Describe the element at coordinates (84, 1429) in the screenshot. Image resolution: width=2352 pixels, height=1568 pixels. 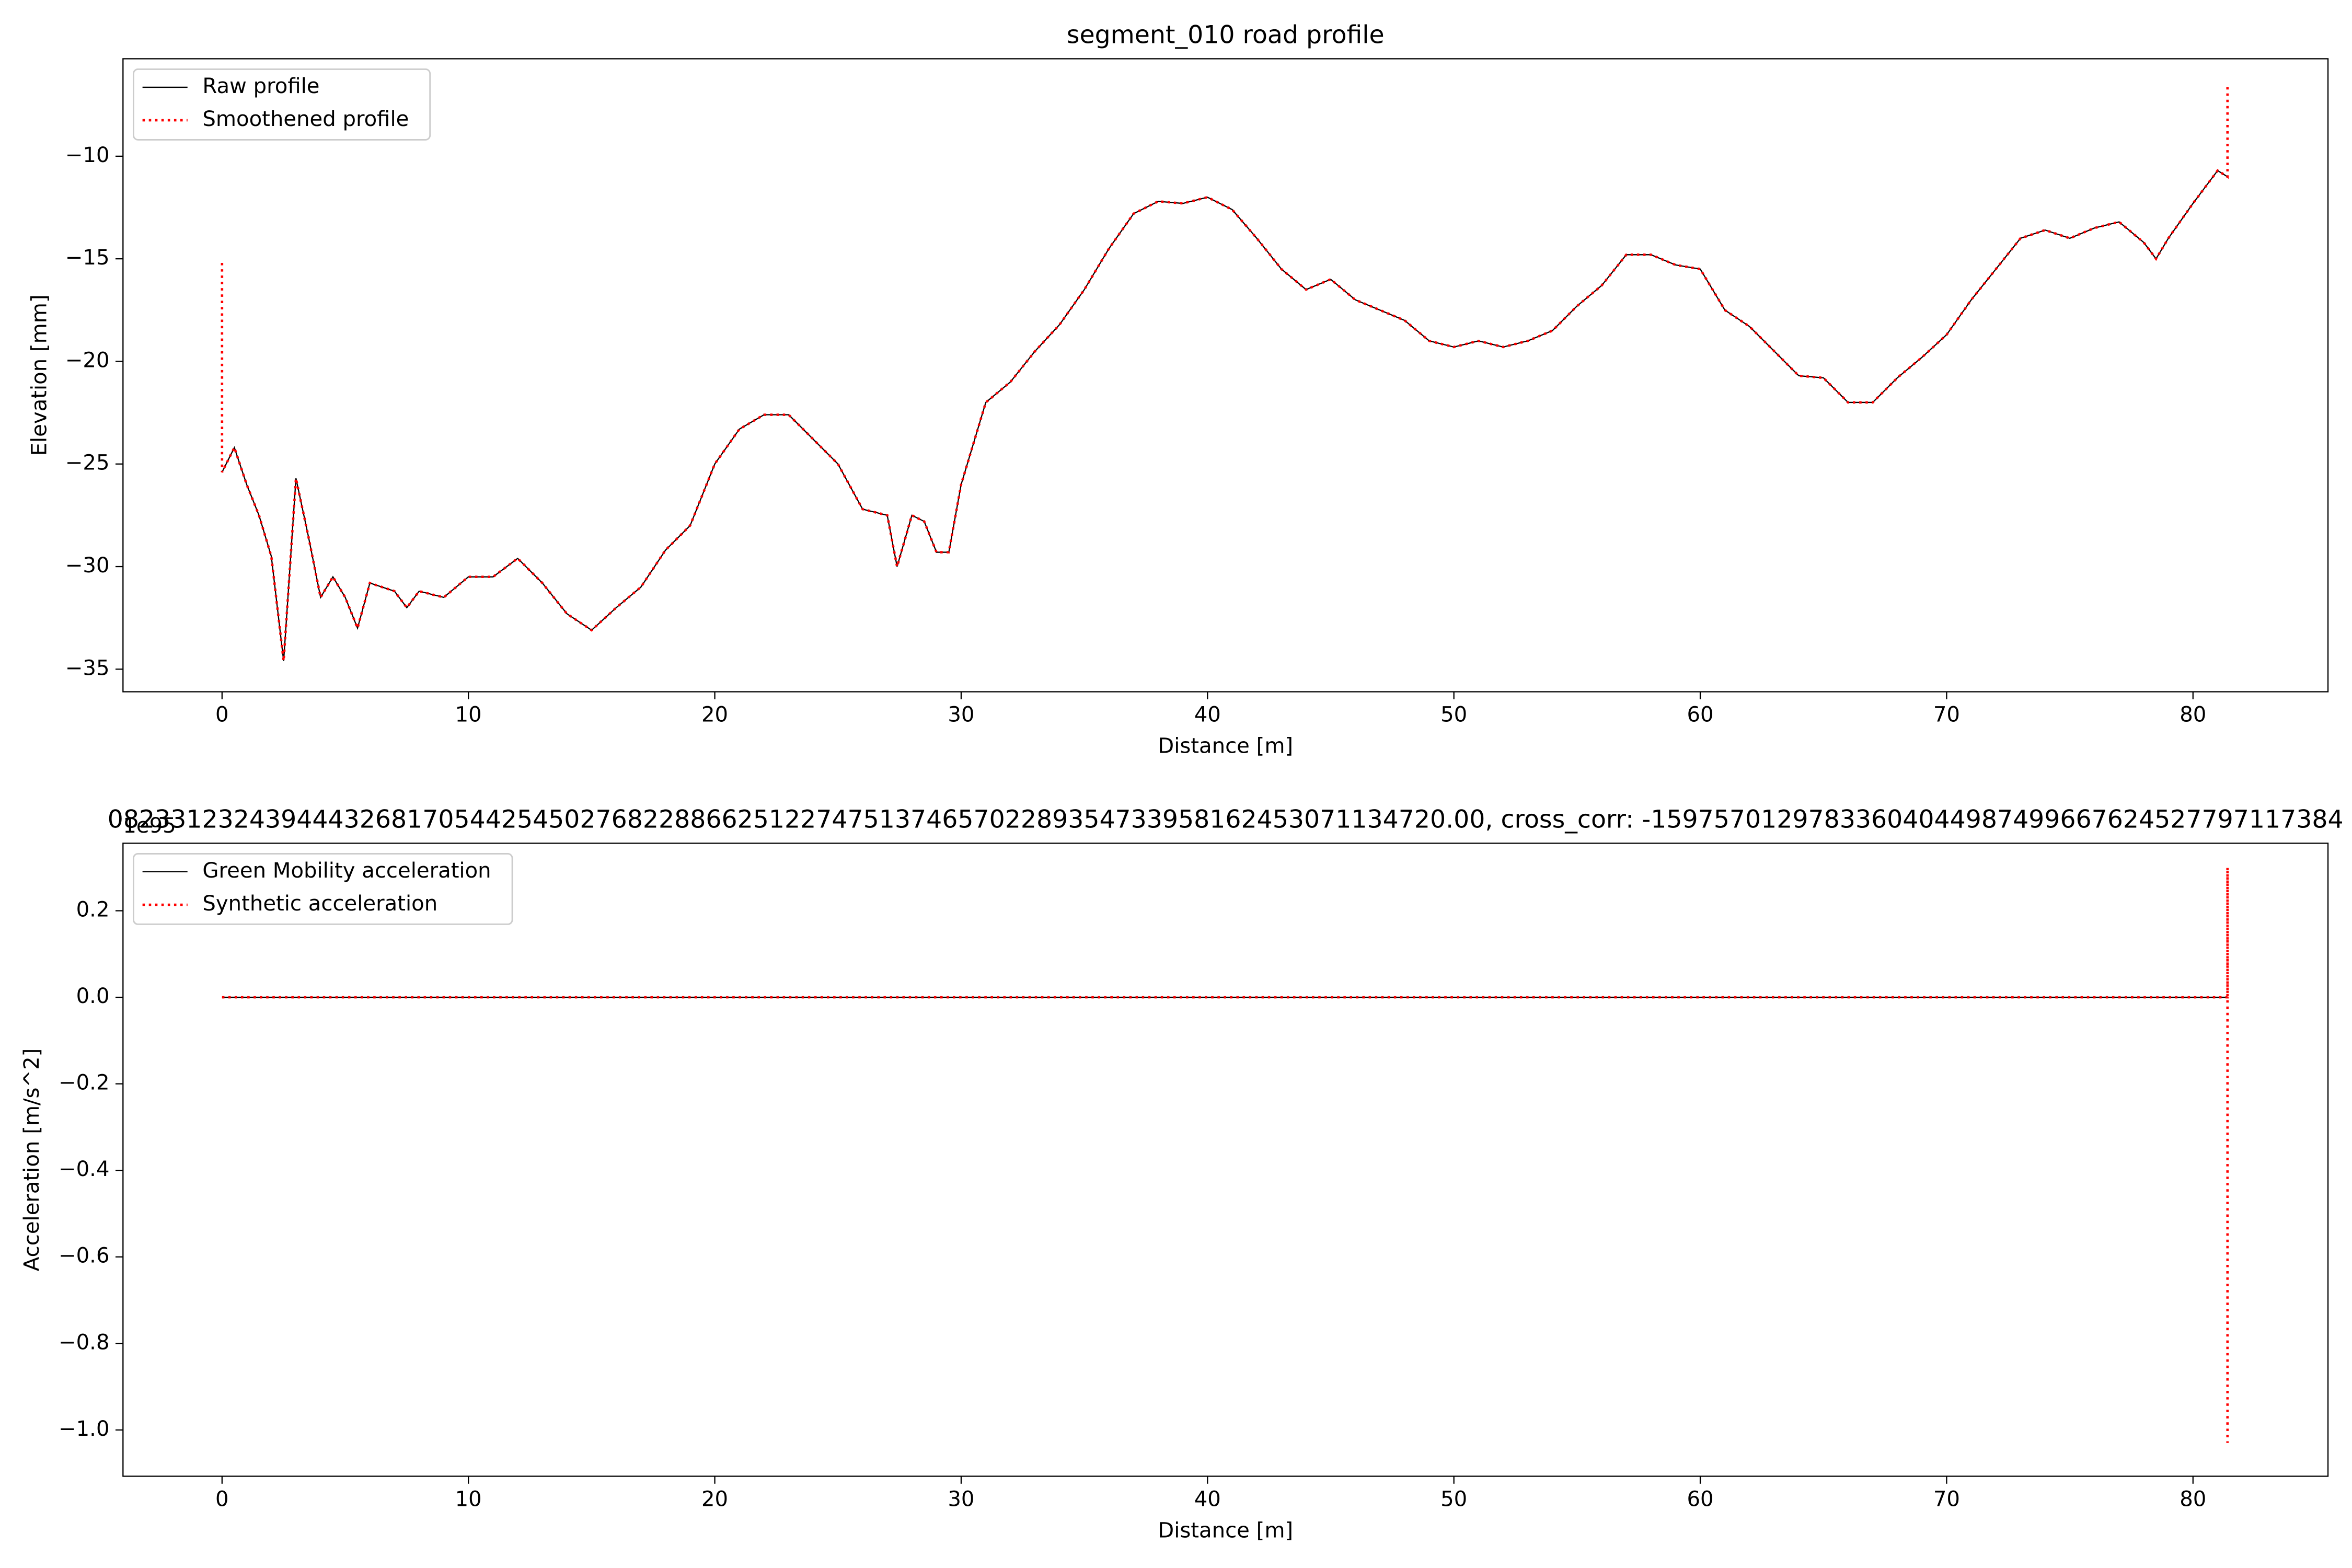
I see `y-tick-label: −1.0` at that location.